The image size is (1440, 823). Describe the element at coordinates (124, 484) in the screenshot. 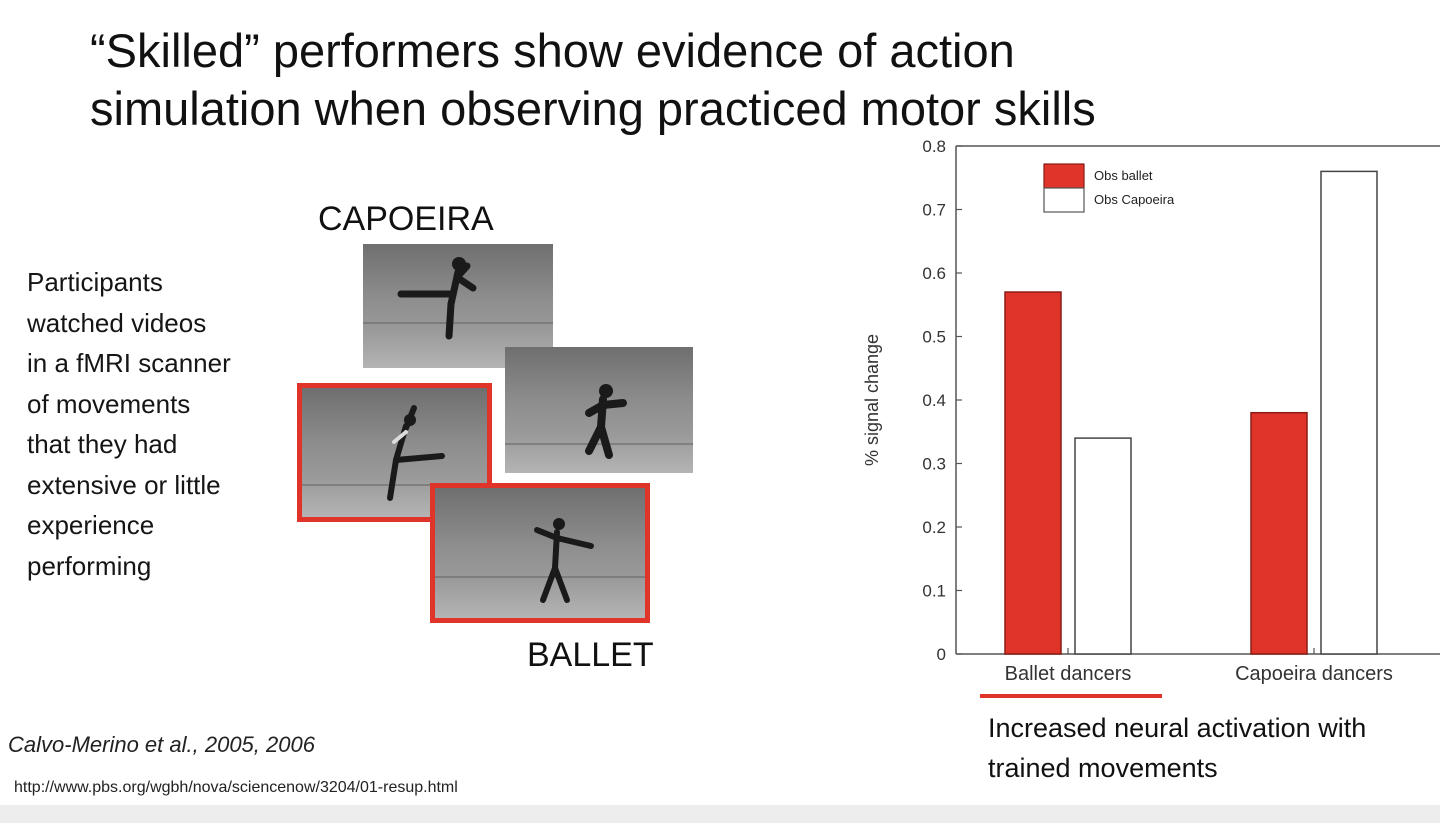

I see `description-line: extensive or little` at that location.